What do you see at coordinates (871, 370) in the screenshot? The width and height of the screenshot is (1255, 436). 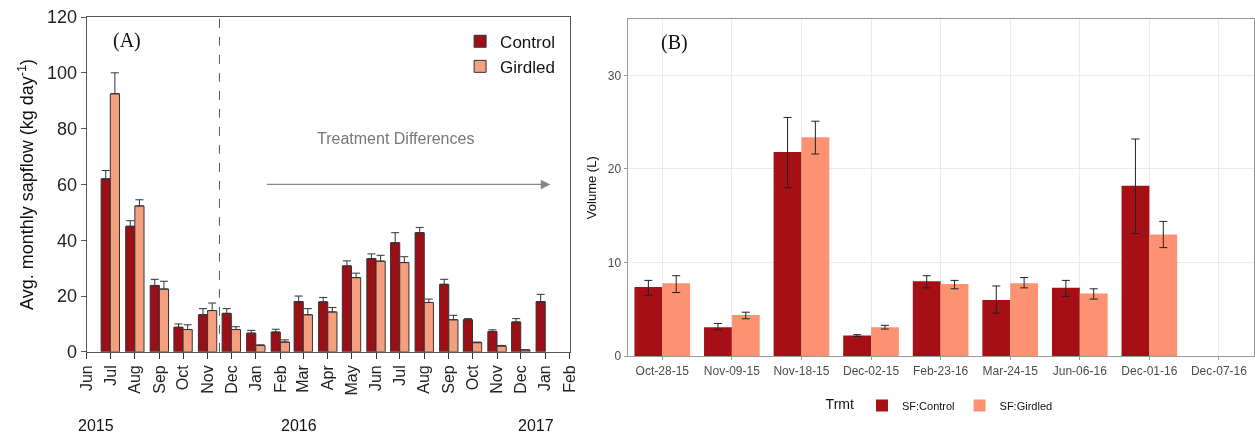 I see `x-tick-label: Dec-02-15` at bounding box center [871, 370].